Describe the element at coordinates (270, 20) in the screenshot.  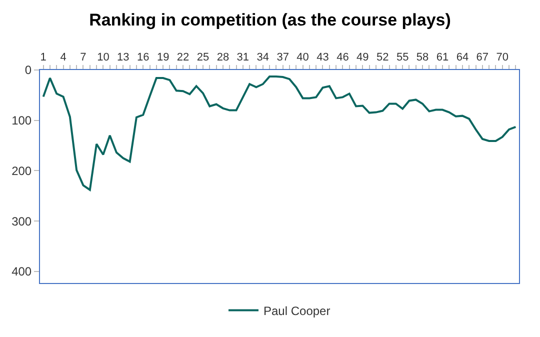
I see `chart-title: Ranking in competition (as the course plays)` at that location.